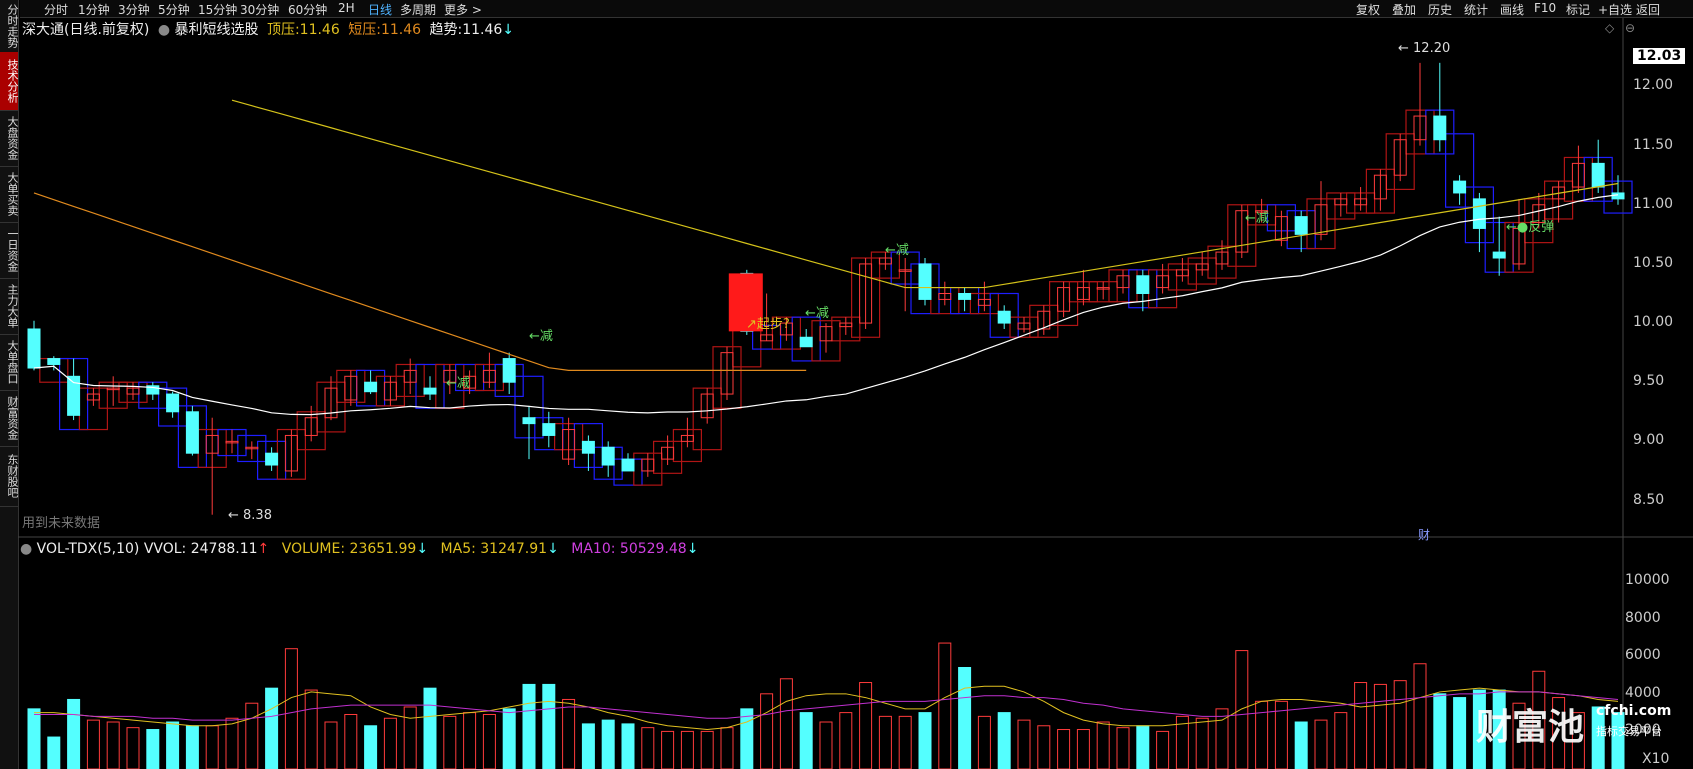 This screenshot has width=1693, height=769. I want to click on period-tab: 2H, so click(346, 8).